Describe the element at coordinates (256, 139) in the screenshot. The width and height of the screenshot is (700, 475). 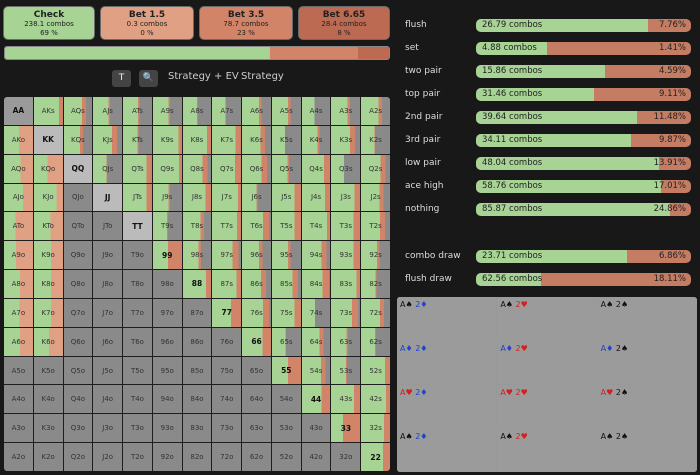
I see `hand-cell-k6s: K6s` at that location.